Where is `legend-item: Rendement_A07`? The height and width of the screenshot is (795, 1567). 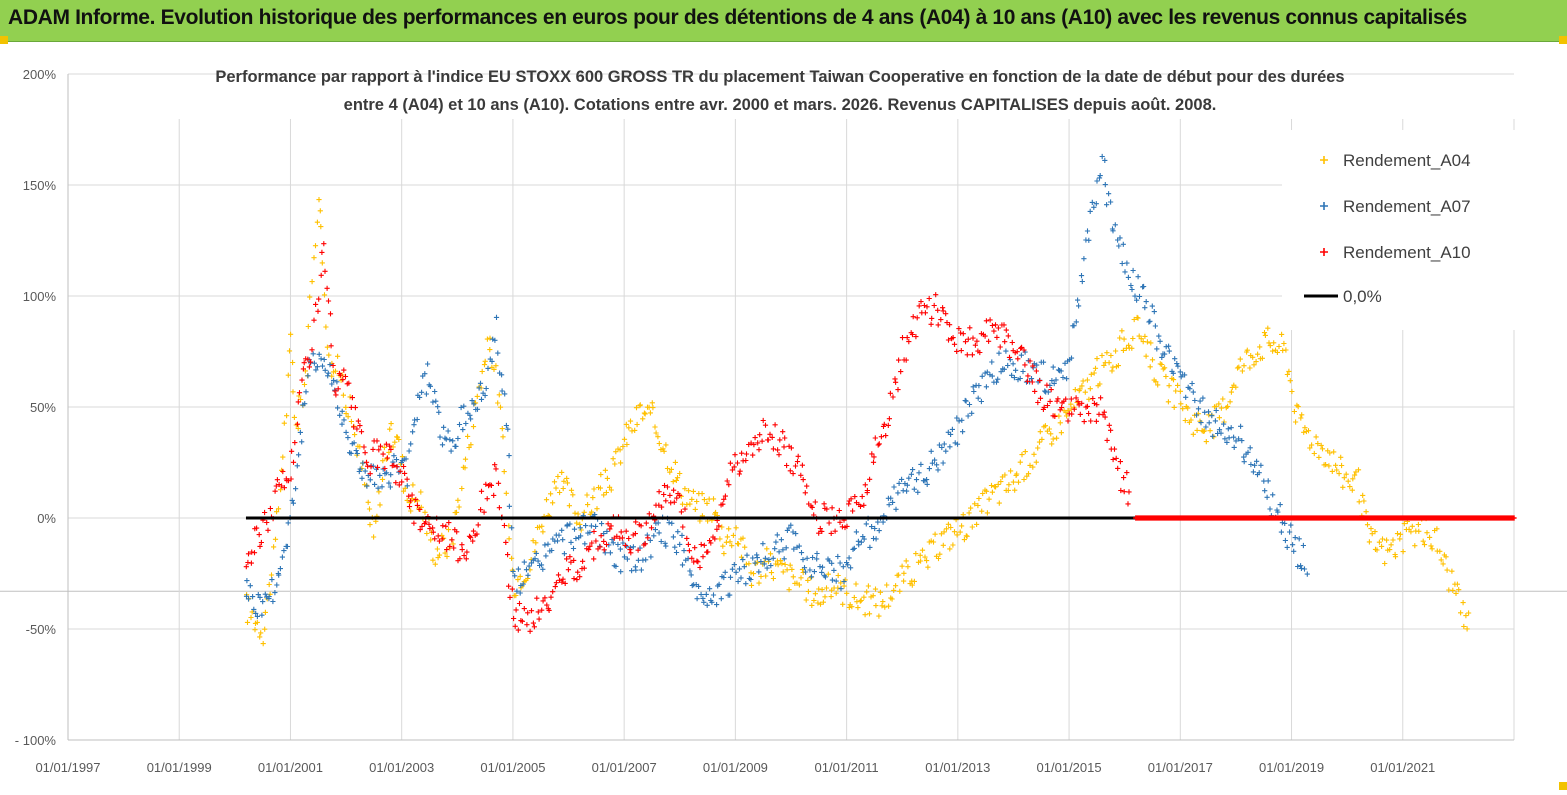 legend-item: Rendement_A07 is located at coordinates (1395, 206).